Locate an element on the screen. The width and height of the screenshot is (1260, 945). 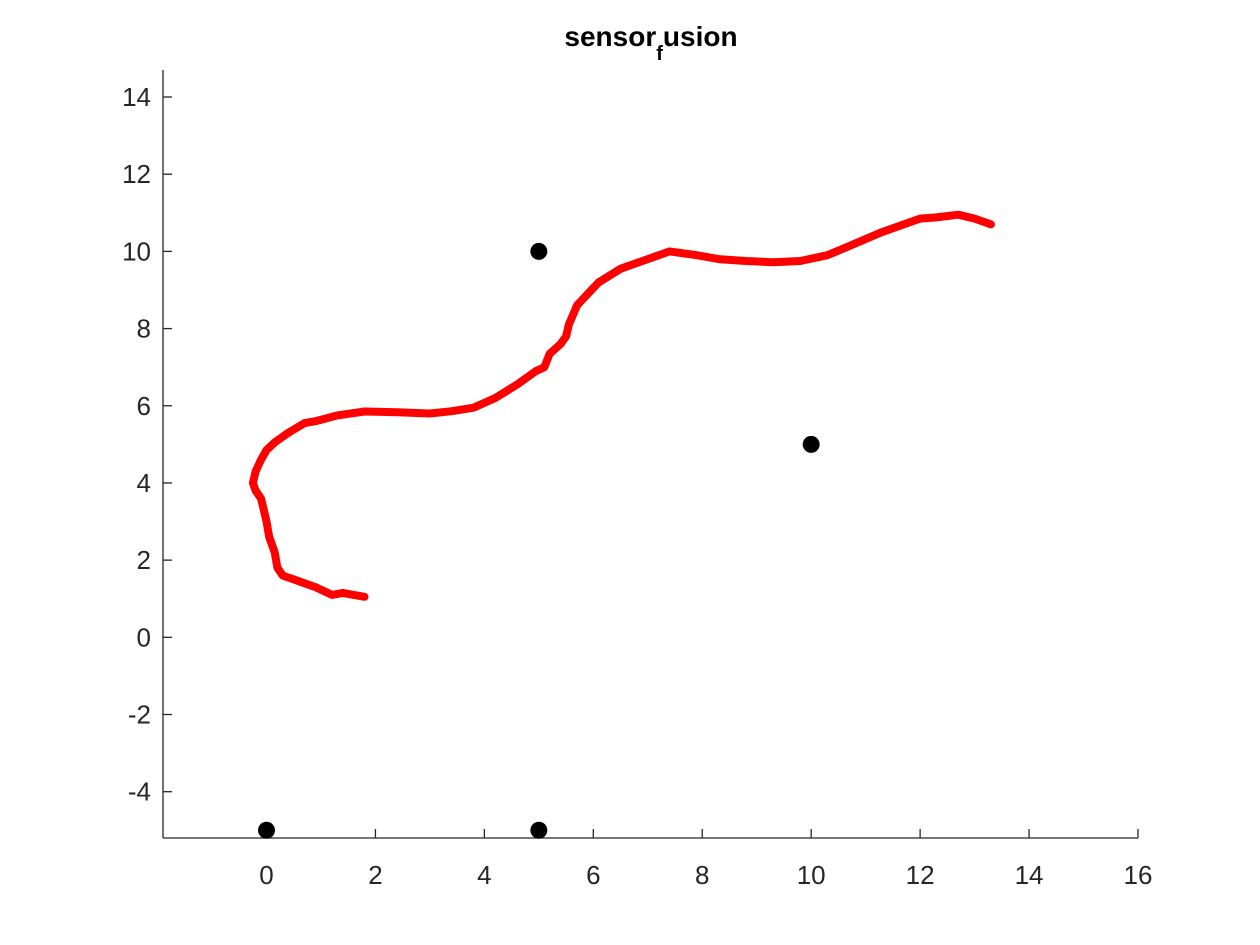
y-tick-label: 0 is located at coordinates (144, 637).